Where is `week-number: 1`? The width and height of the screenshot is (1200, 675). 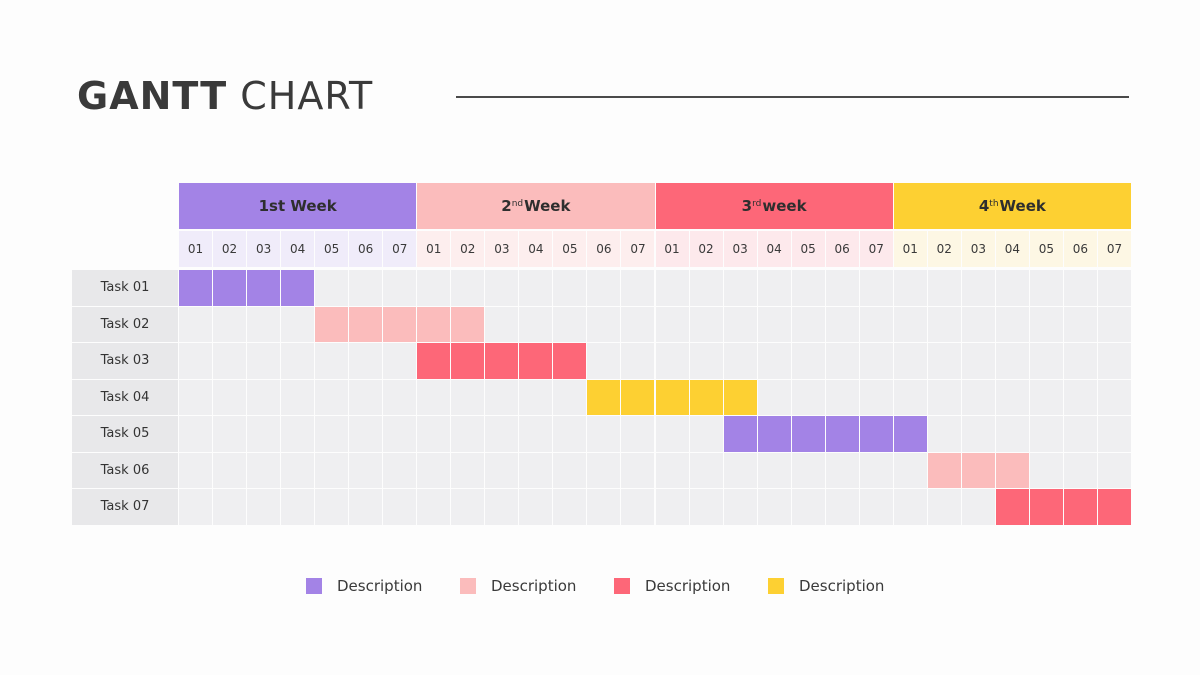 week-number: 1 is located at coordinates (264, 206).